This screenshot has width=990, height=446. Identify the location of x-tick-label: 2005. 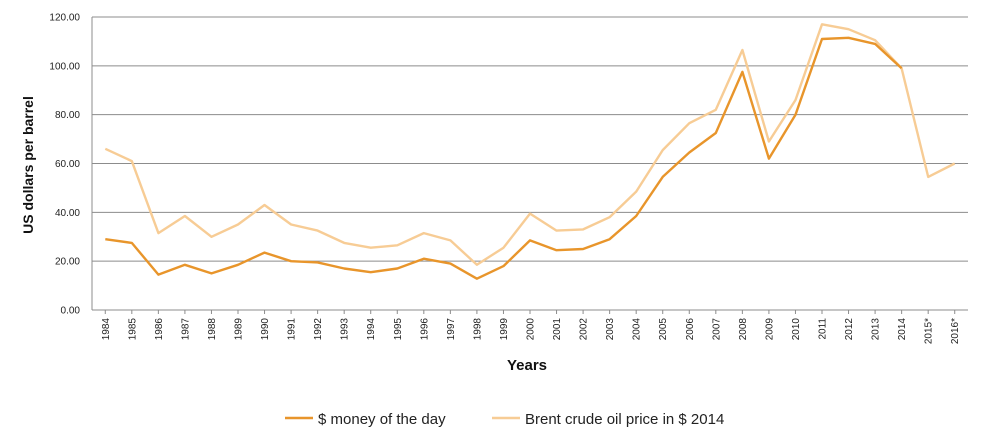
(663, 329).